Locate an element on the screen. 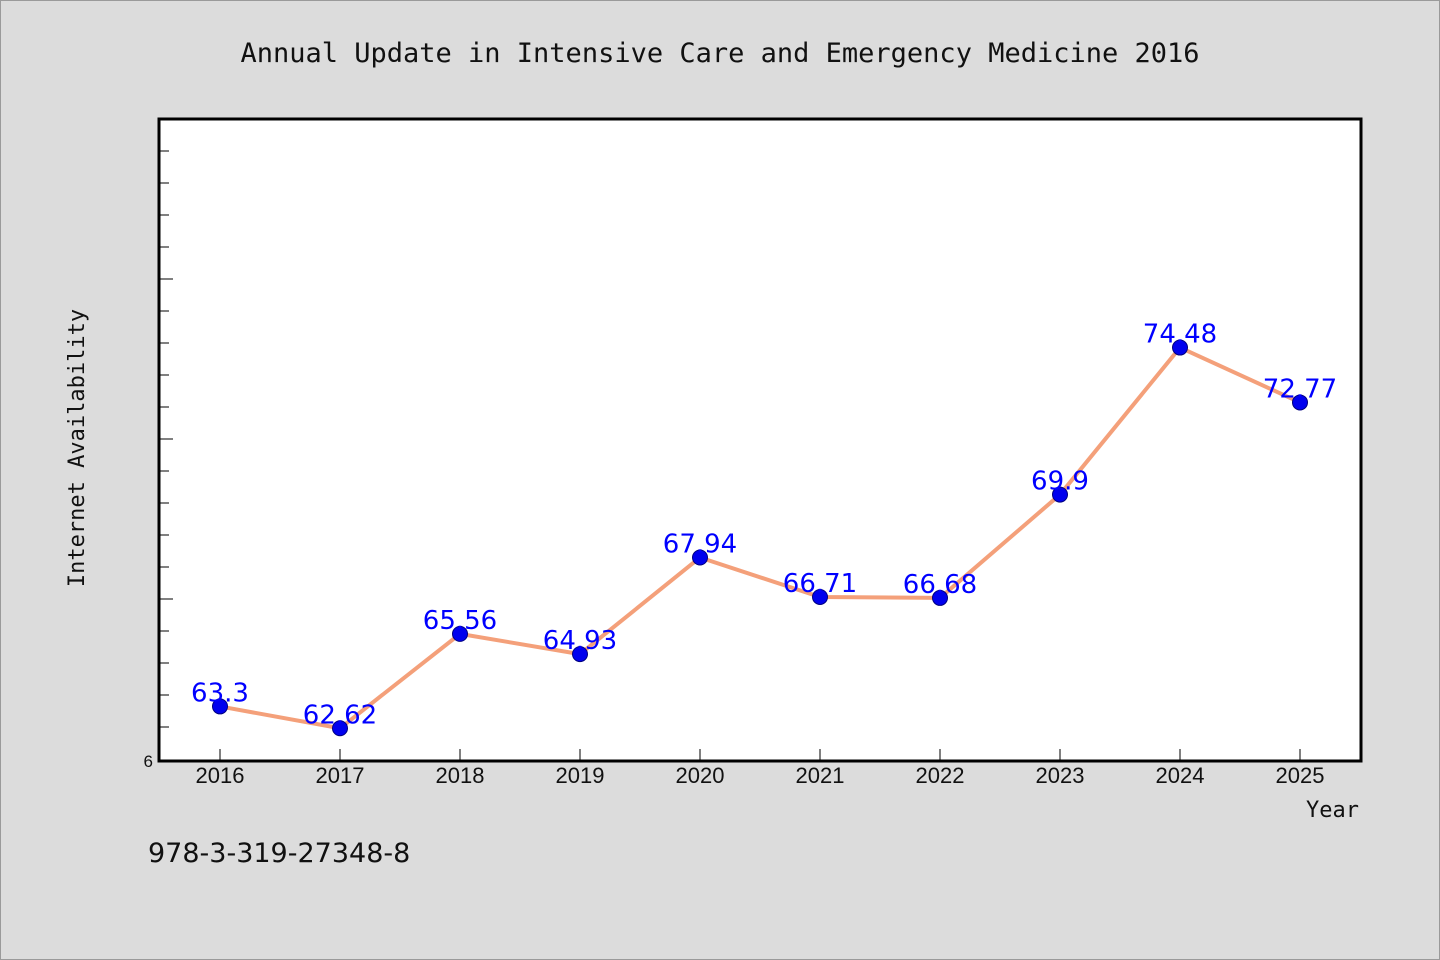 The width and height of the screenshot is (1440, 960). data-label: 67.94 is located at coordinates (700, 544).